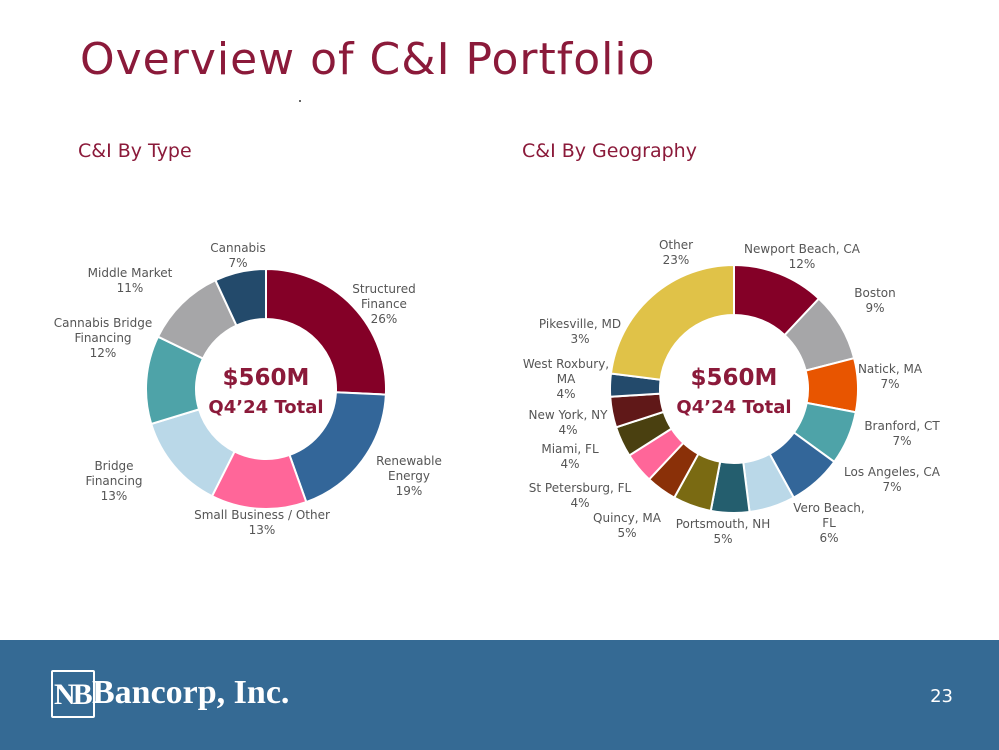  What do you see at coordinates (627, 525) in the screenshot?
I see `data-label-quincy-ma: Quincy, MA 5%` at bounding box center [627, 525].